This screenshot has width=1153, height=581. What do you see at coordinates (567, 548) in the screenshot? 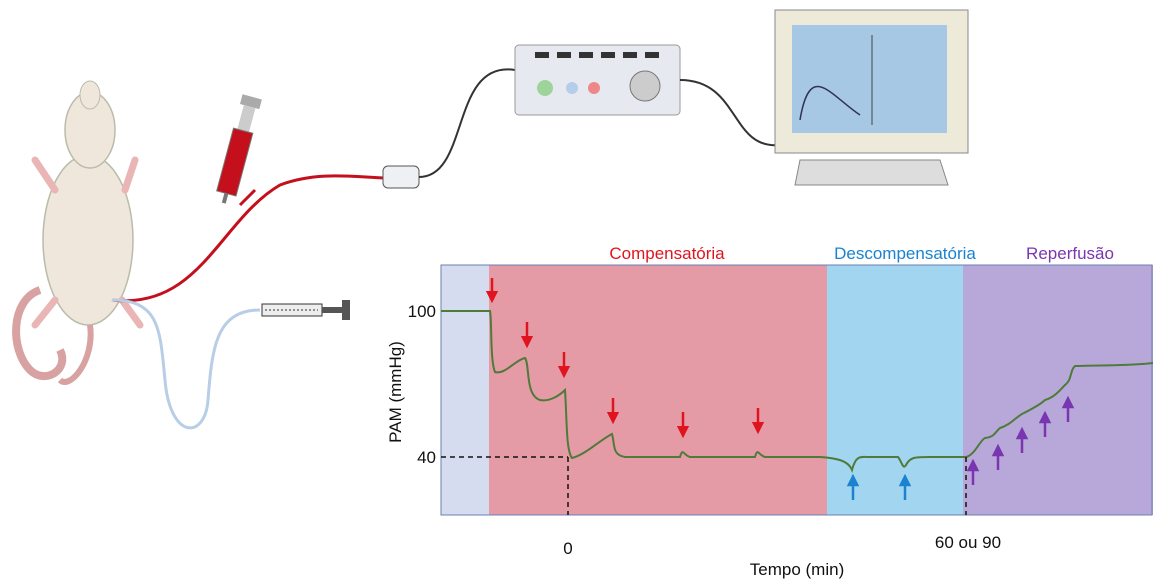
I see `x-tick-label: 0` at bounding box center [567, 548].